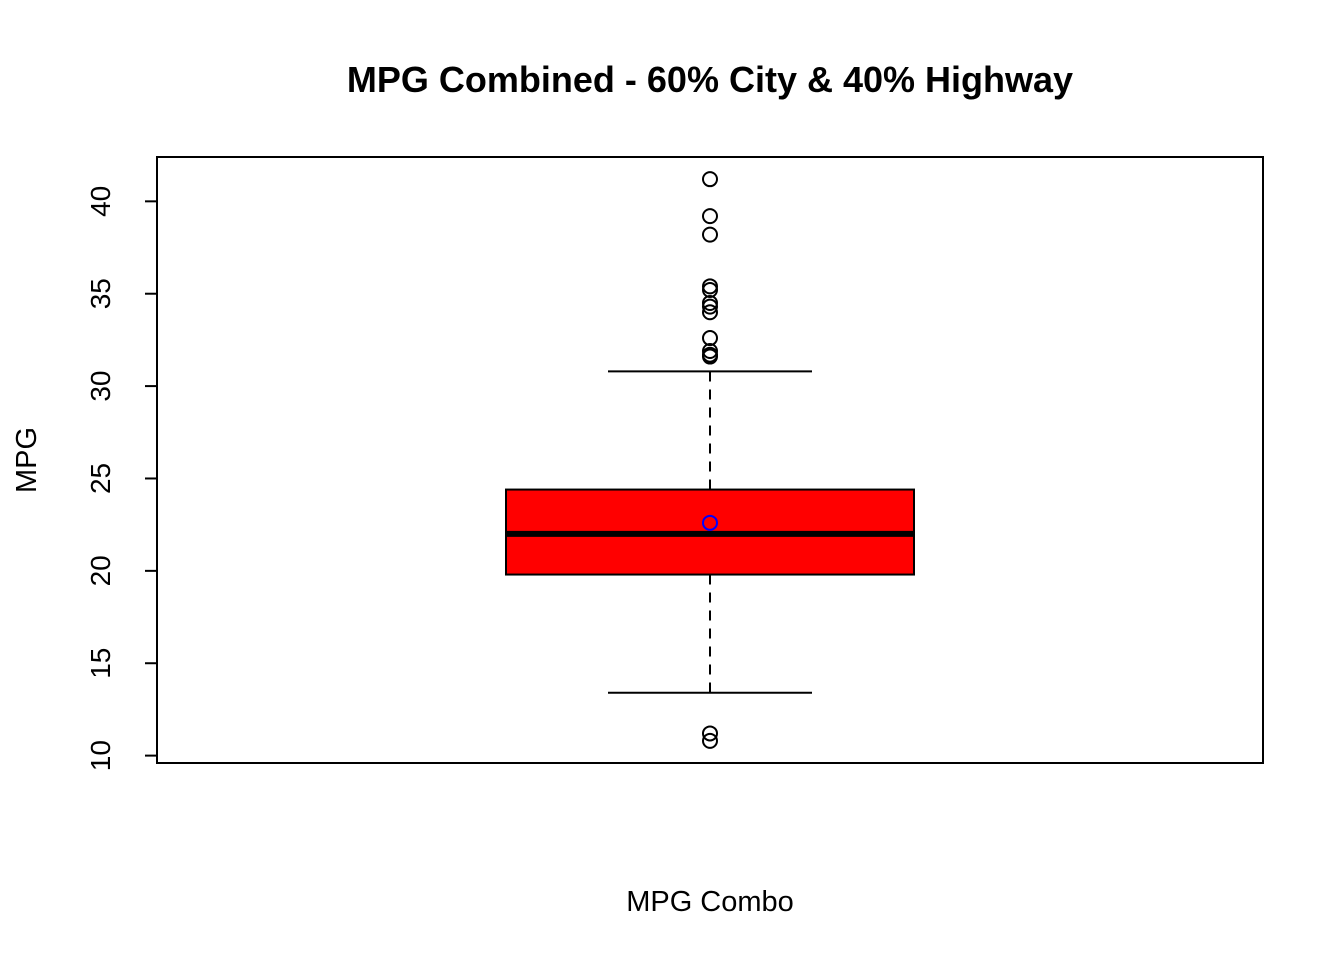 This screenshot has height=960, width=1344. Describe the element at coordinates (710, 902) in the screenshot. I see `x-axis-label: MPG Combo` at that location.